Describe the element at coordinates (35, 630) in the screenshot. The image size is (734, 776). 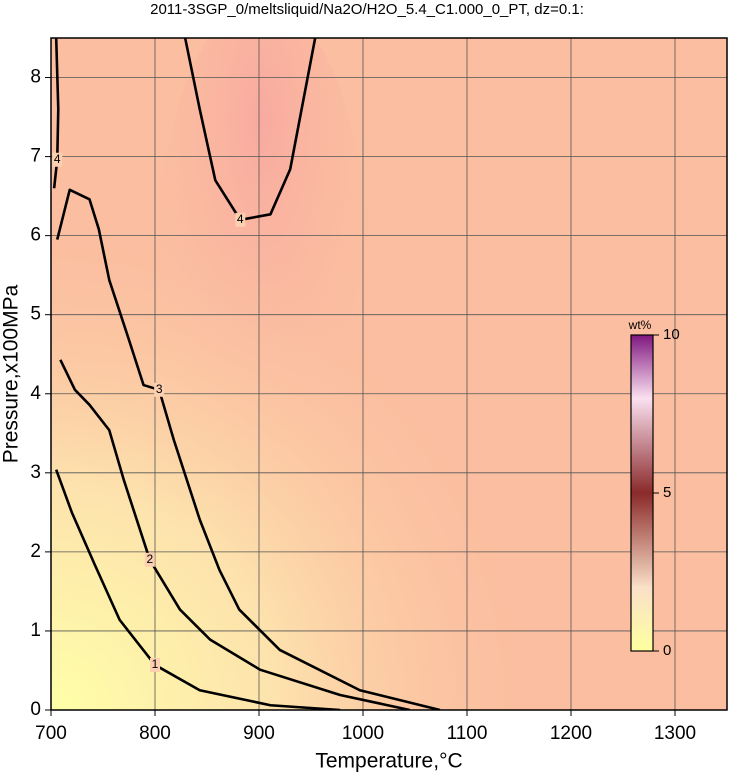
I see `y-tick-label: 1` at that location.